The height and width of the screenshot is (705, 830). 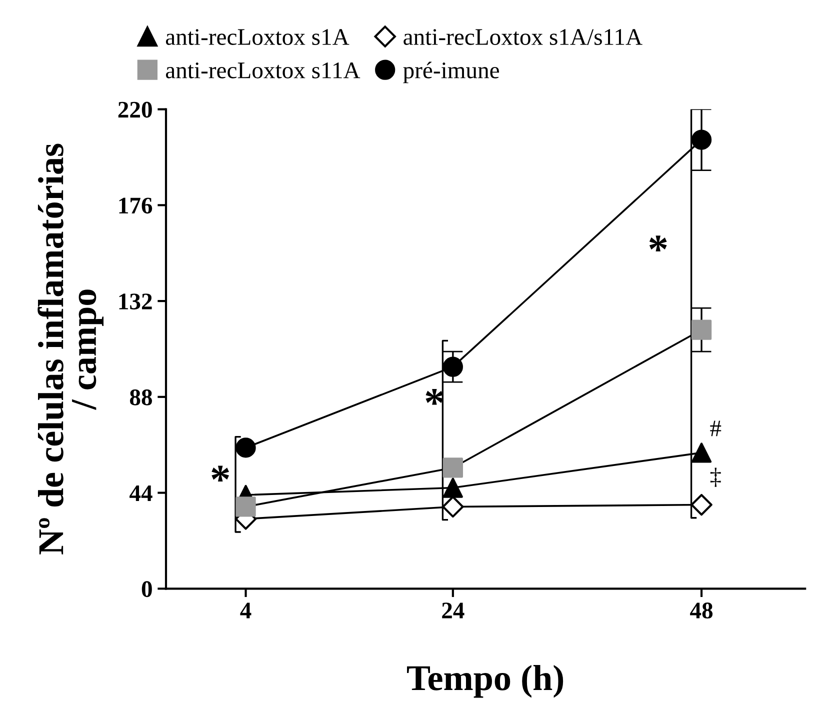 What do you see at coordinates (701, 610) in the screenshot?
I see `x-tick-label: 48` at bounding box center [701, 610].